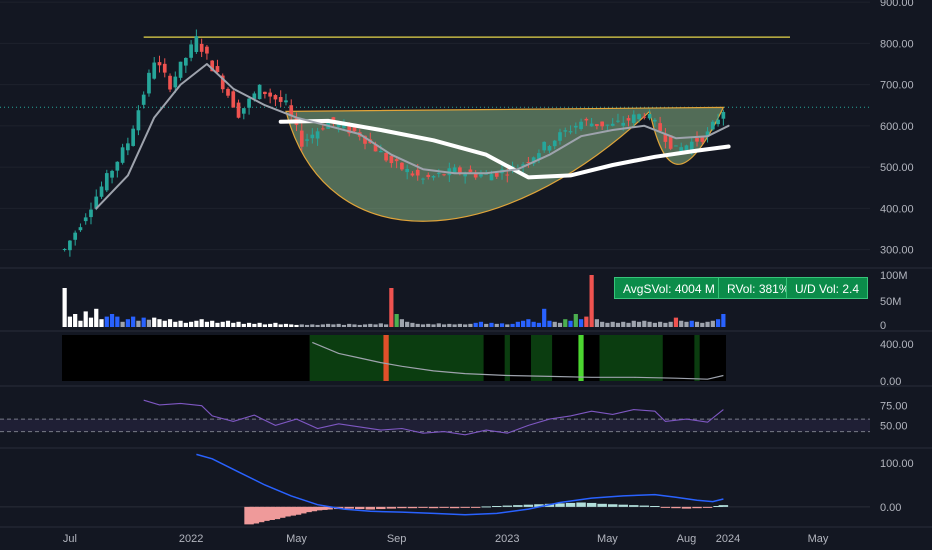 The width and height of the screenshot is (932, 550). Describe the element at coordinates (890, 302) in the screenshot. I see `volume-tick-label: 50M` at that location.